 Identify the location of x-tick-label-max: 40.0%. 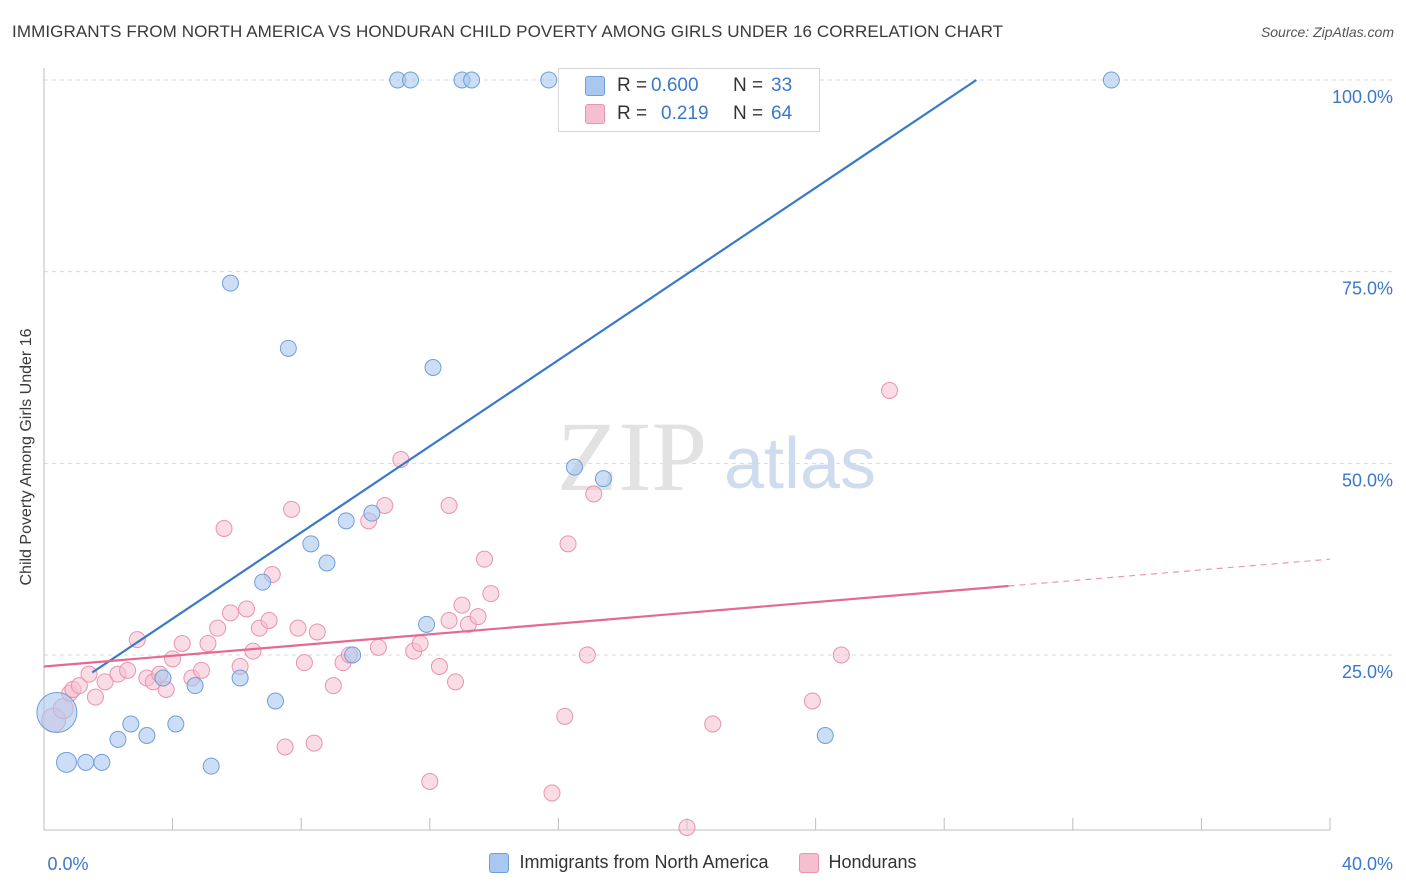
(1367, 864).